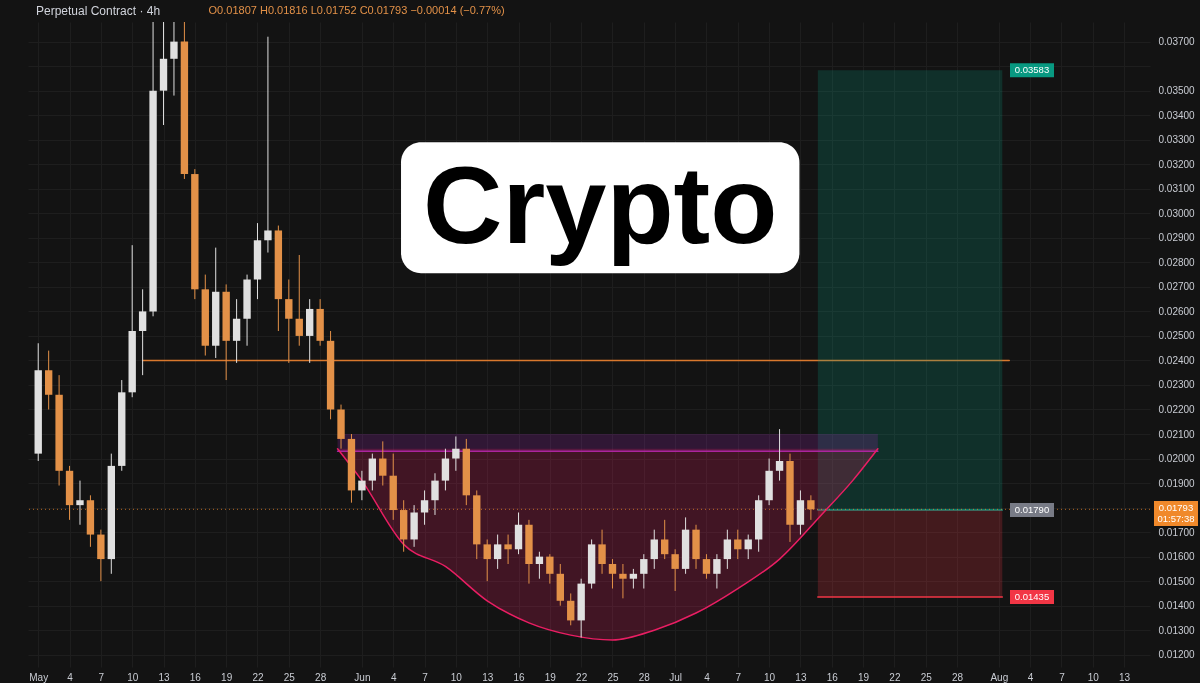 The image size is (1200, 683). Describe the element at coordinates (1177, 140) in the screenshot. I see `y-tick-label: 0.03300` at that location.